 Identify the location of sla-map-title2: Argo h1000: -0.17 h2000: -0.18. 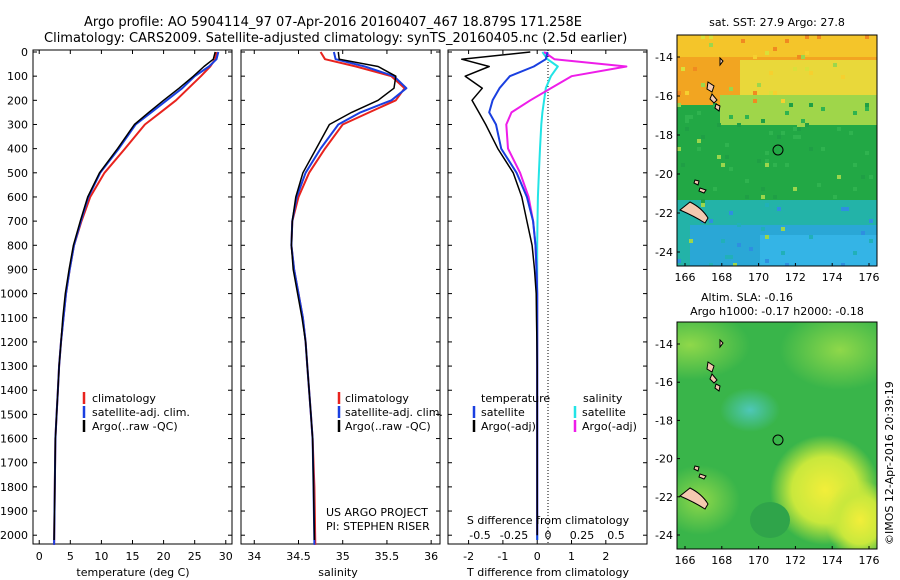
(777, 311).